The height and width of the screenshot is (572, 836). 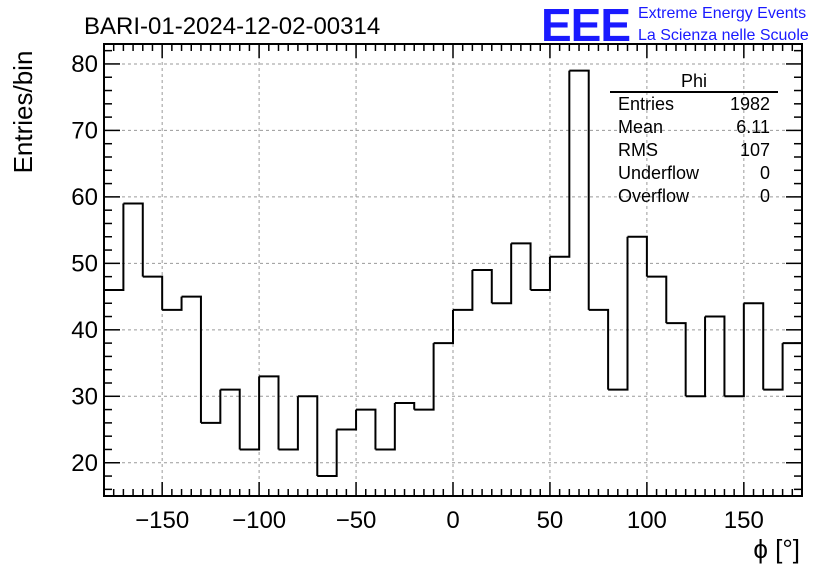 I want to click on y-tick-label: 80, so click(x=84, y=64).